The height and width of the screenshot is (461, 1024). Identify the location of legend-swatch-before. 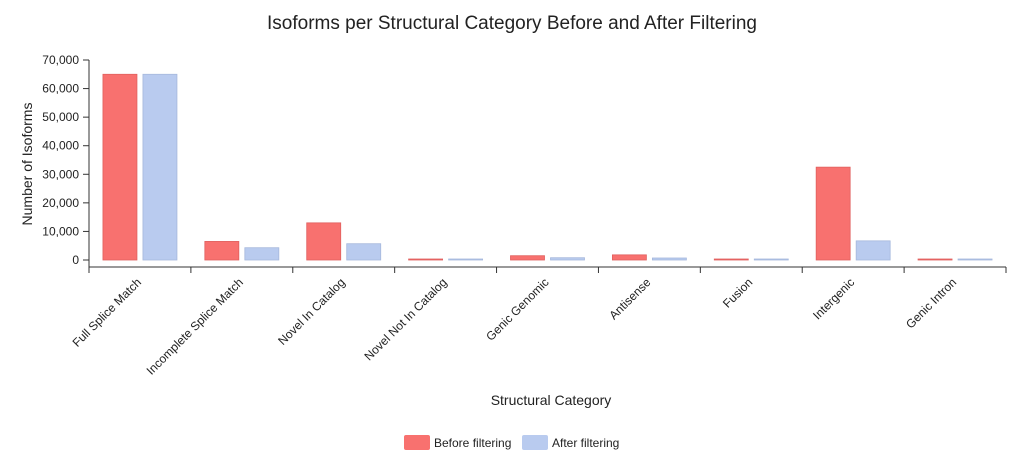
(417, 442).